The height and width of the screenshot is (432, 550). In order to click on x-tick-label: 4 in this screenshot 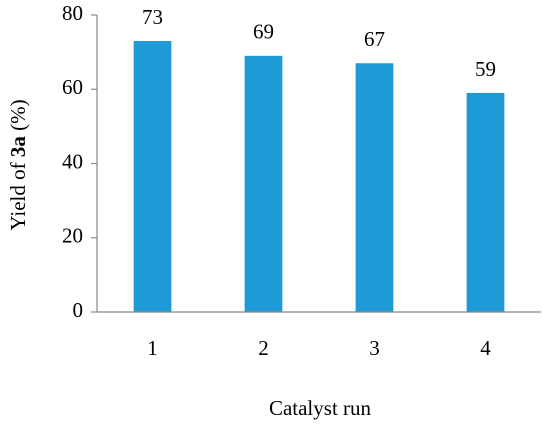, I will do `click(485, 348)`.